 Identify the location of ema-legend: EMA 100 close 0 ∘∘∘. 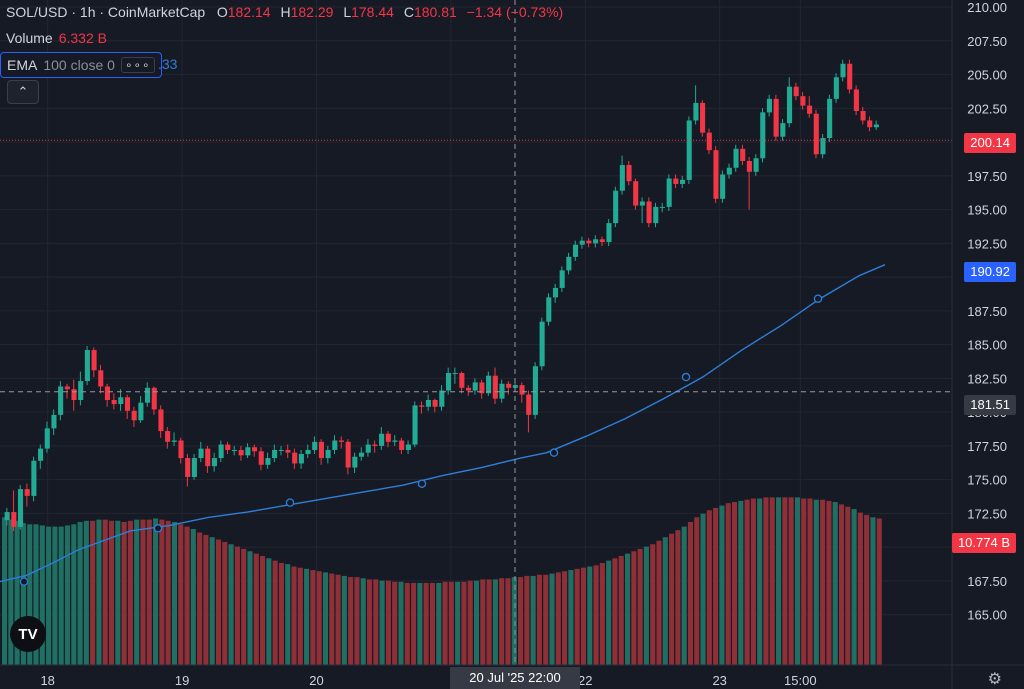
(81, 65).